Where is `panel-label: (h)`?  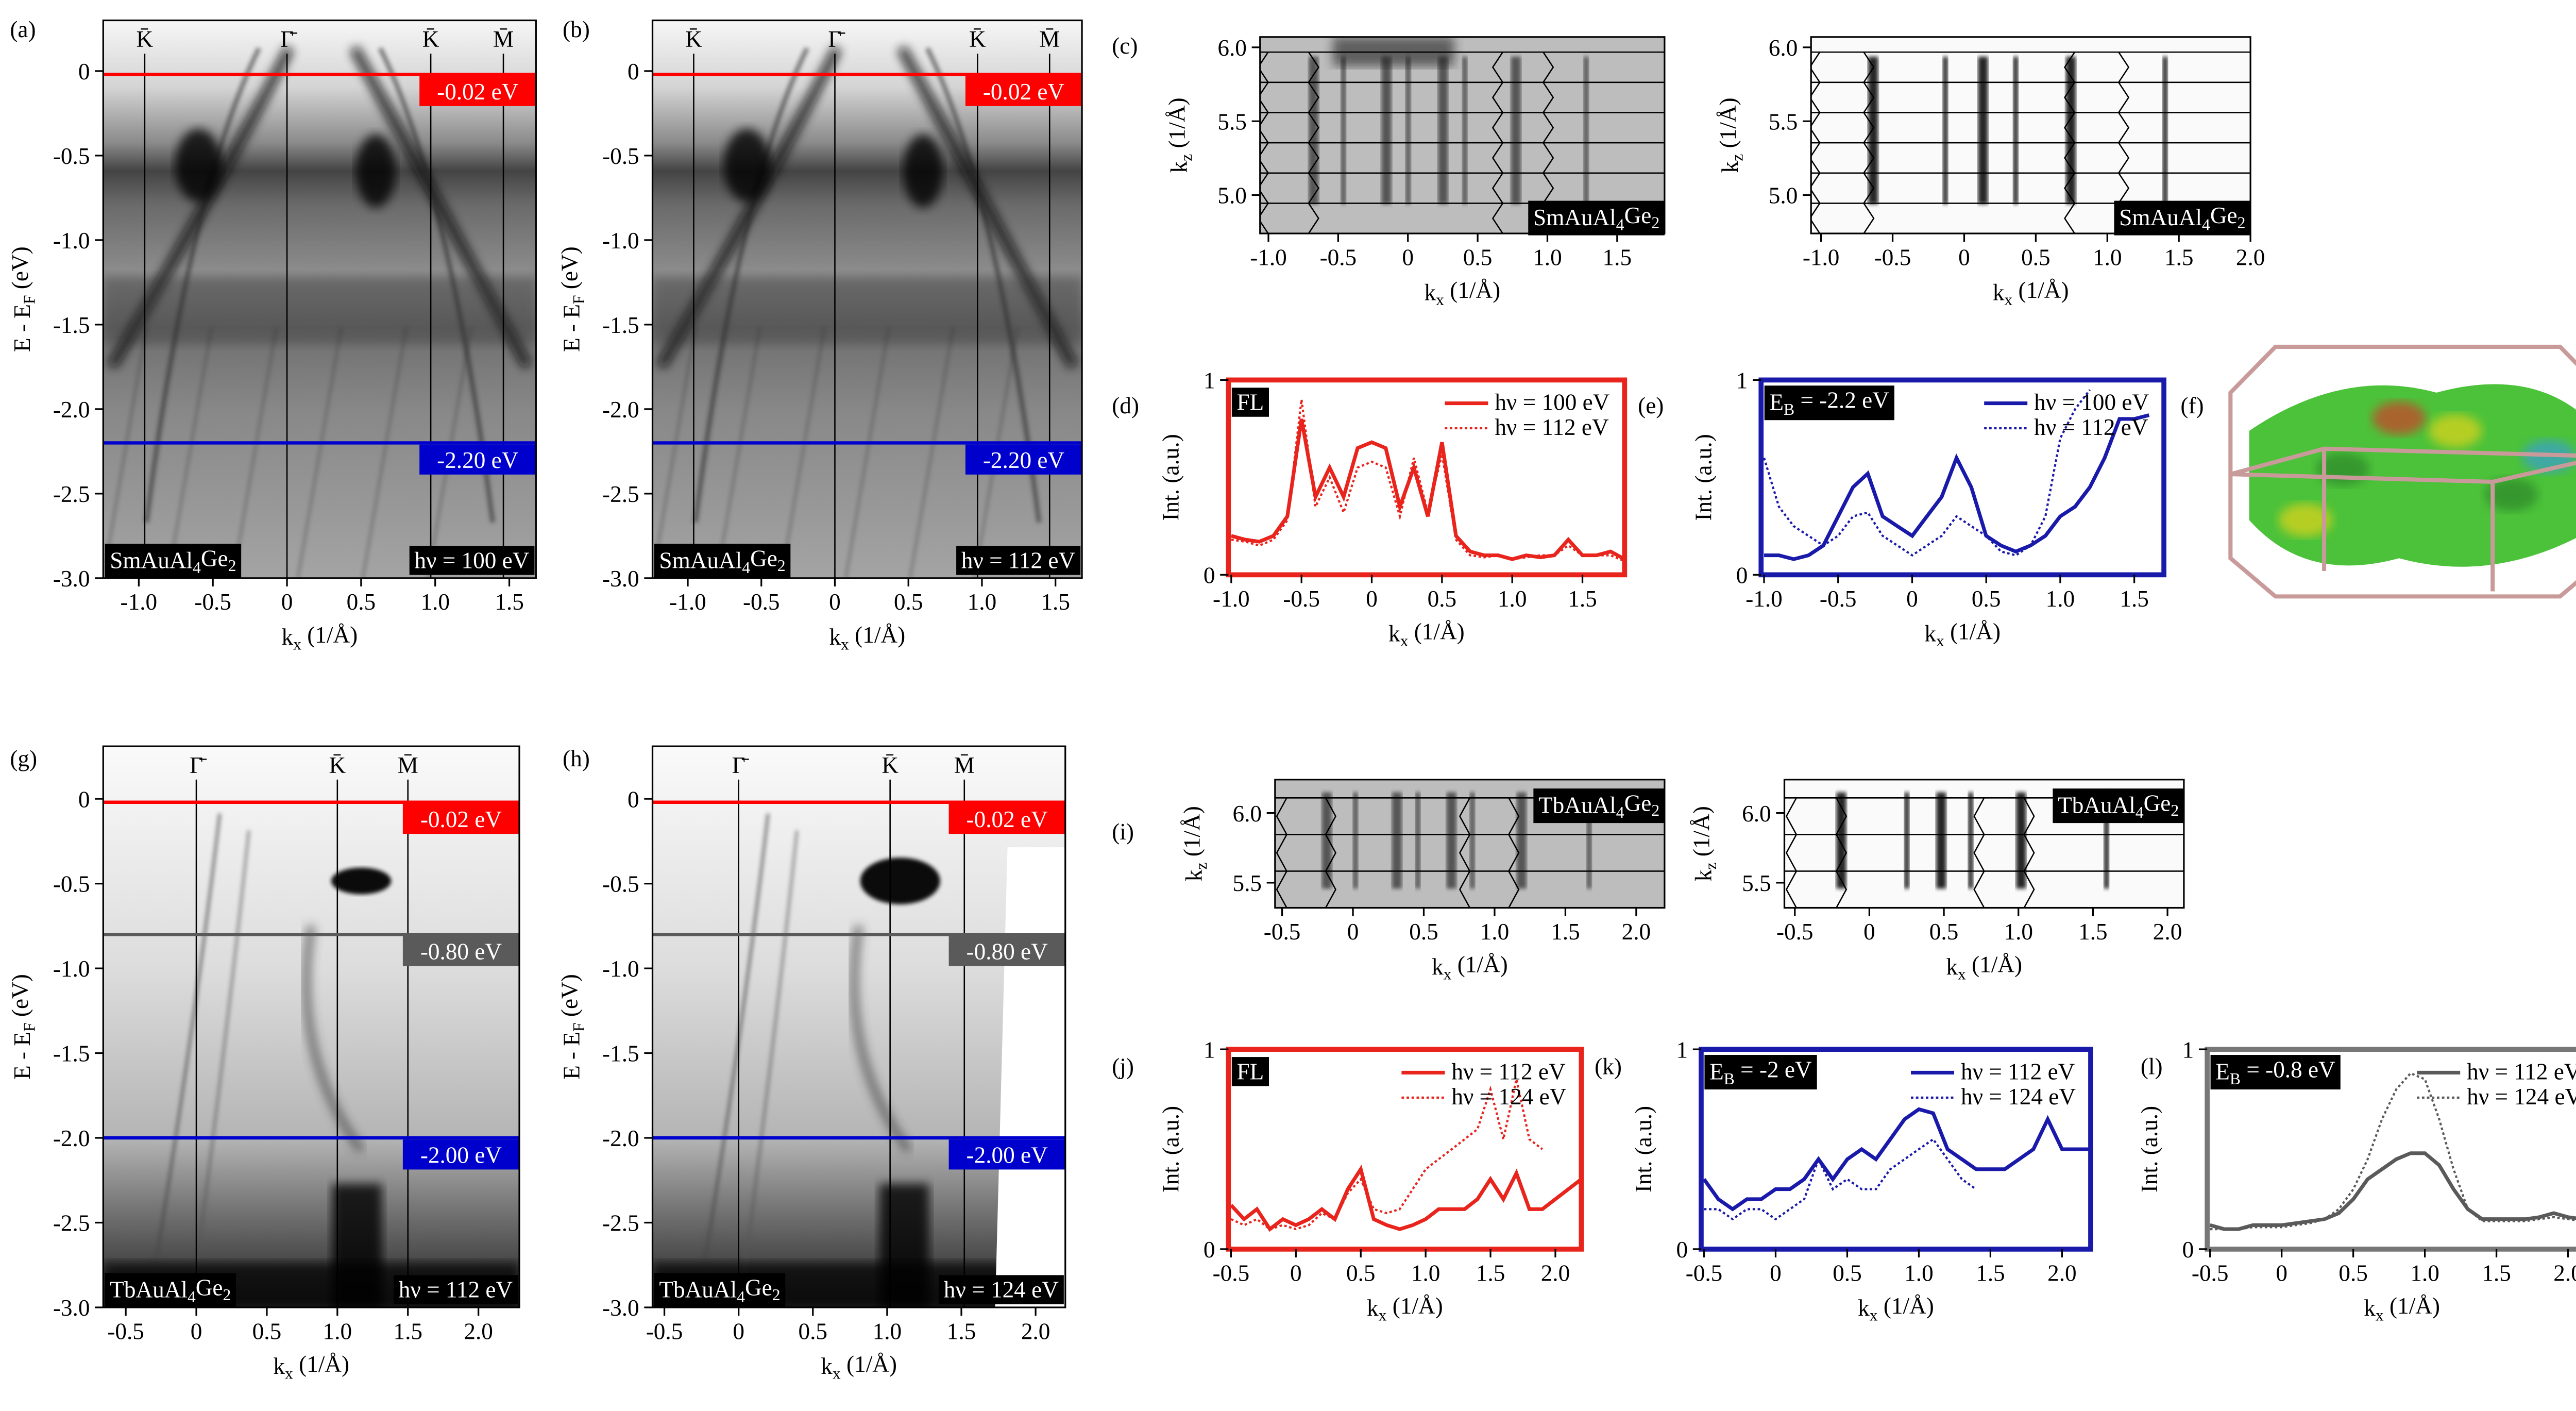 panel-label: (h) is located at coordinates (576, 758).